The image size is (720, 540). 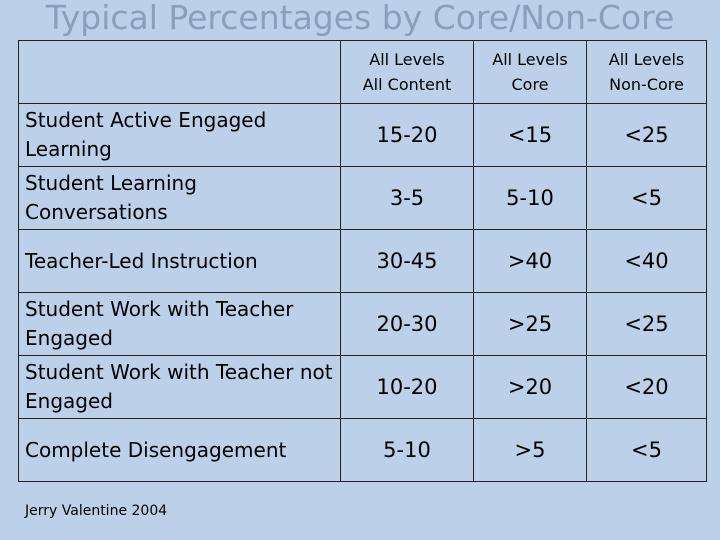 I want to click on cell-non-core: <40, so click(x=646, y=261).